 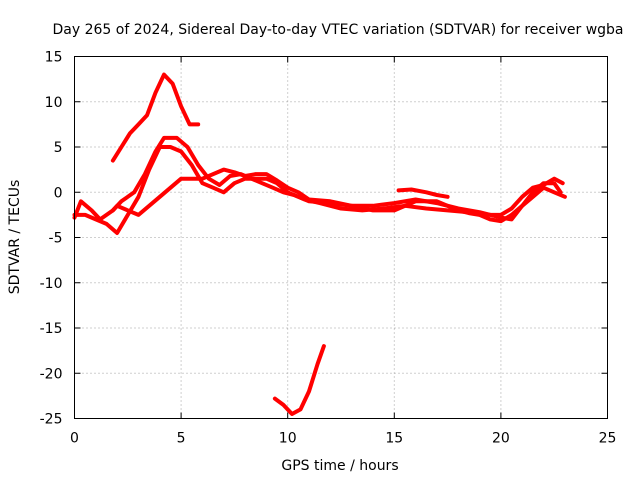 I want to click on y-axis-label: SDTVAR / TECUs, so click(x=15, y=237).